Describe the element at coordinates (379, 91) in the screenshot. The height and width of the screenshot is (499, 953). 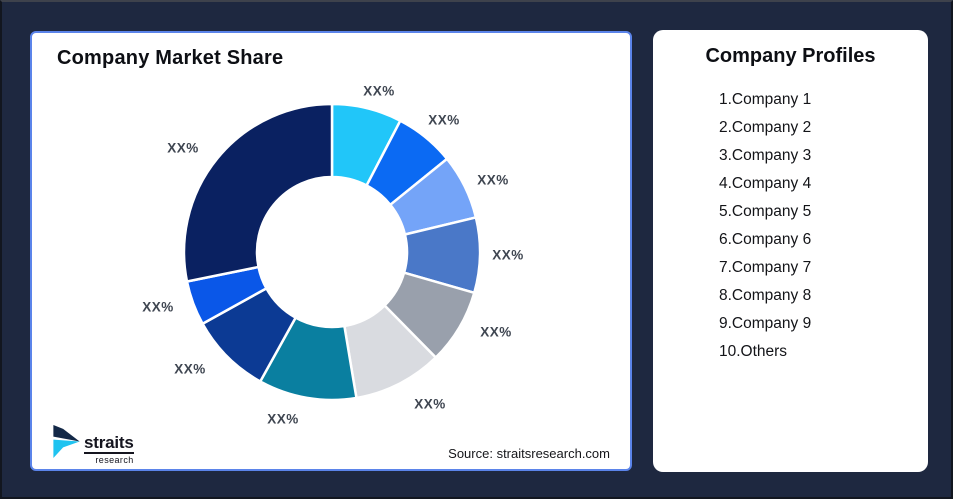
I see `slice-label-1: XX%` at that location.